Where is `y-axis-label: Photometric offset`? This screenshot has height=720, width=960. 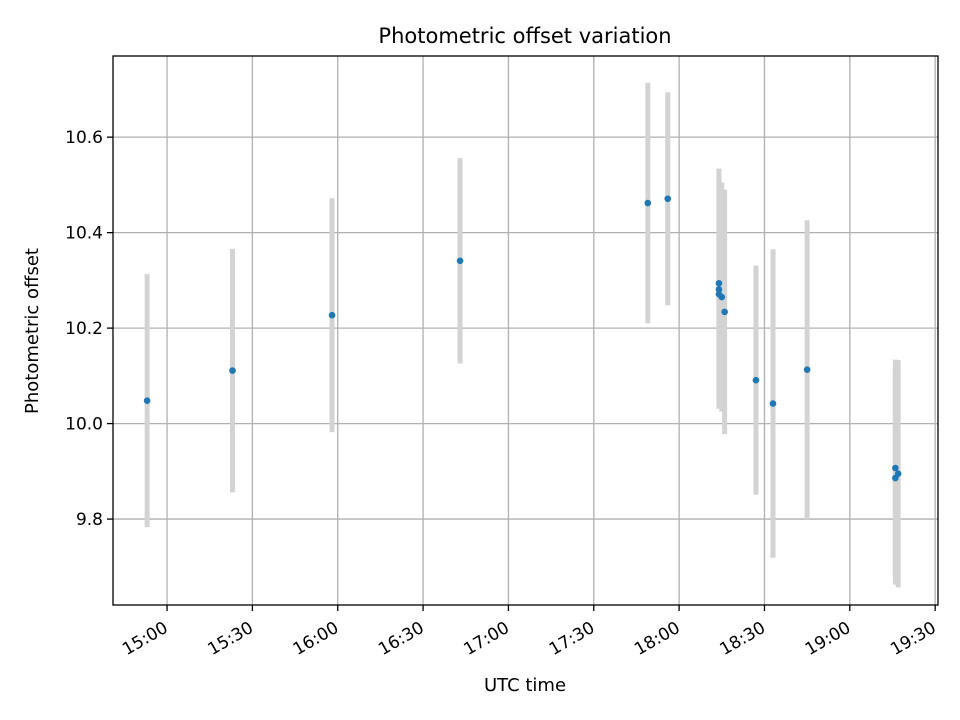 y-axis-label: Photometric offset is located at coordinates (32, 331).